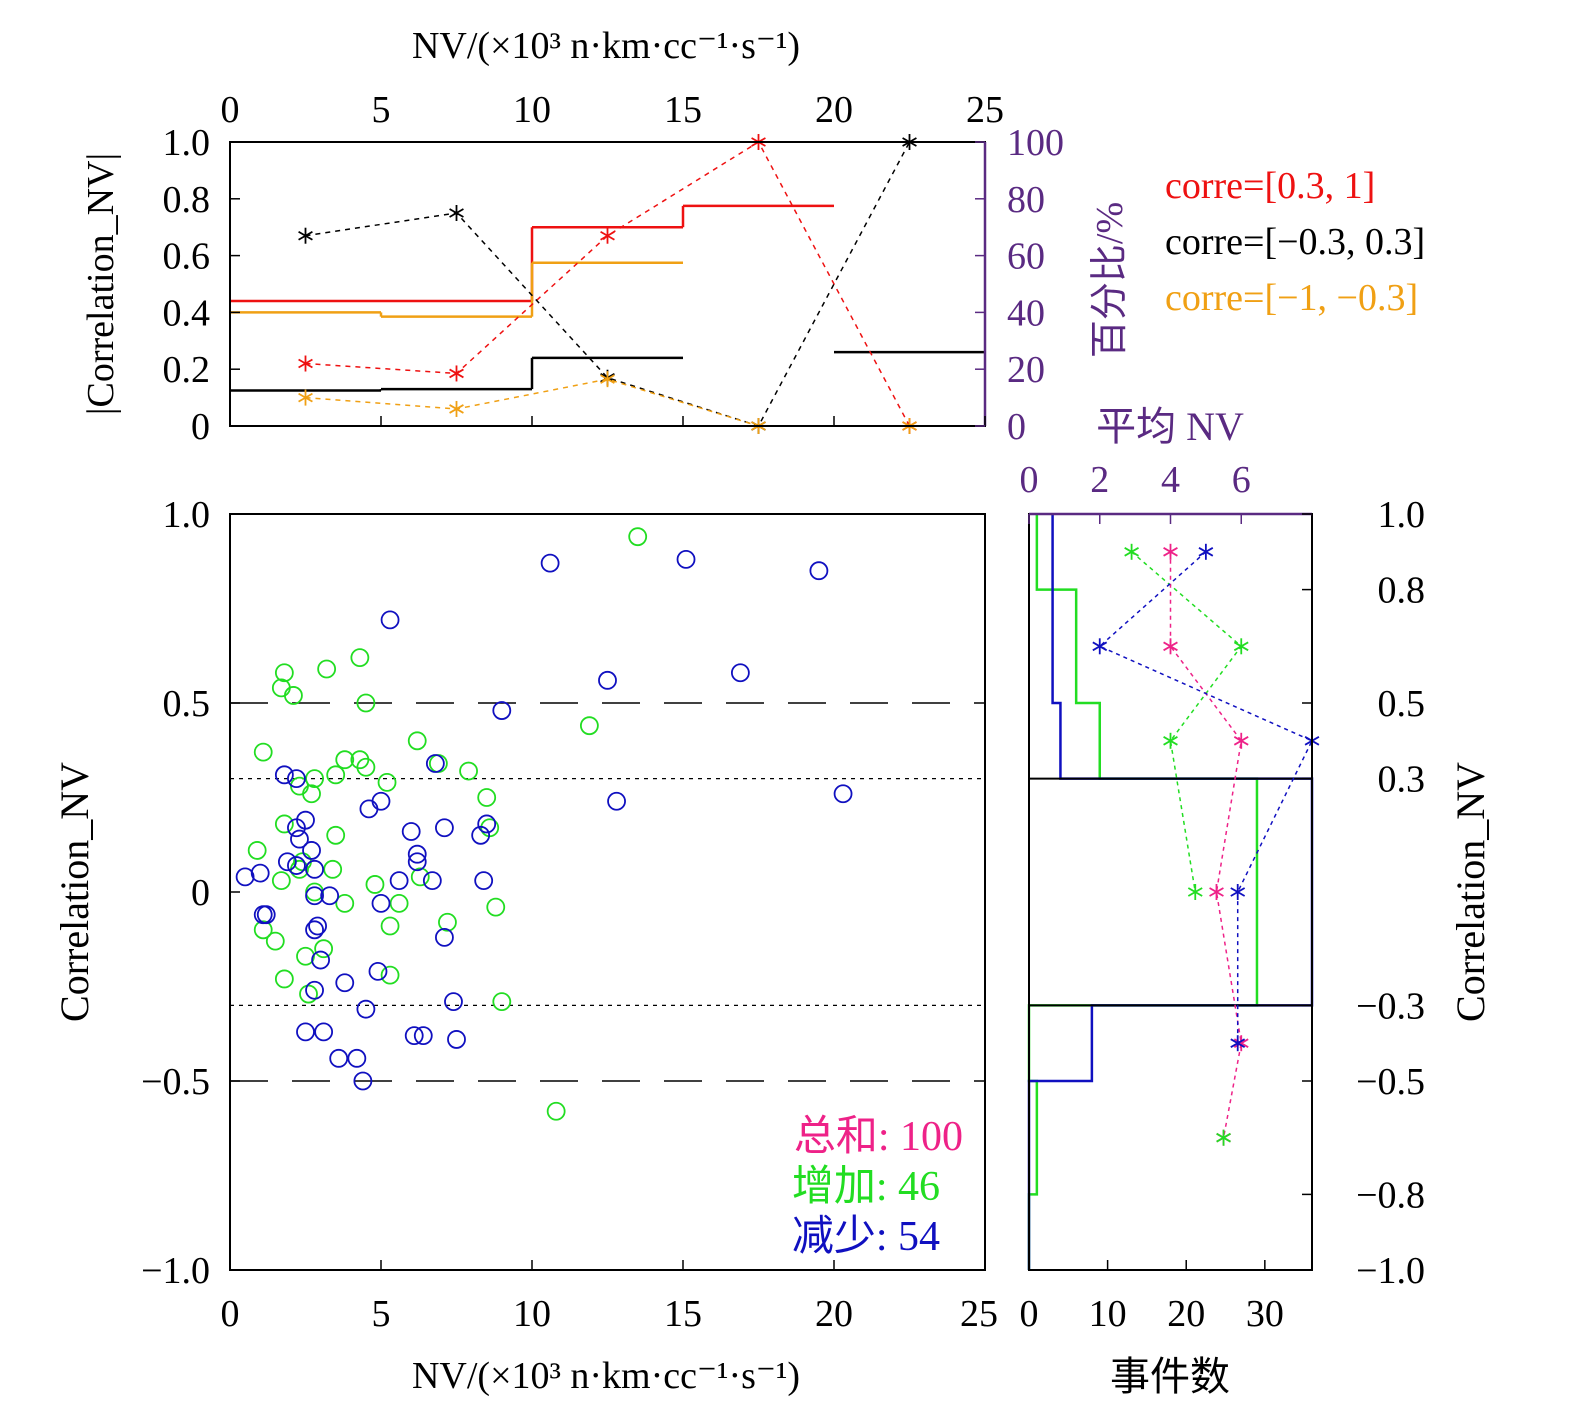  Describe the element at coordinates (606, 46) in the screenshot. I see `top-x-axis-label: NV/(×10³ n·km·cc⁻¹·s⁻¹)` at that location.